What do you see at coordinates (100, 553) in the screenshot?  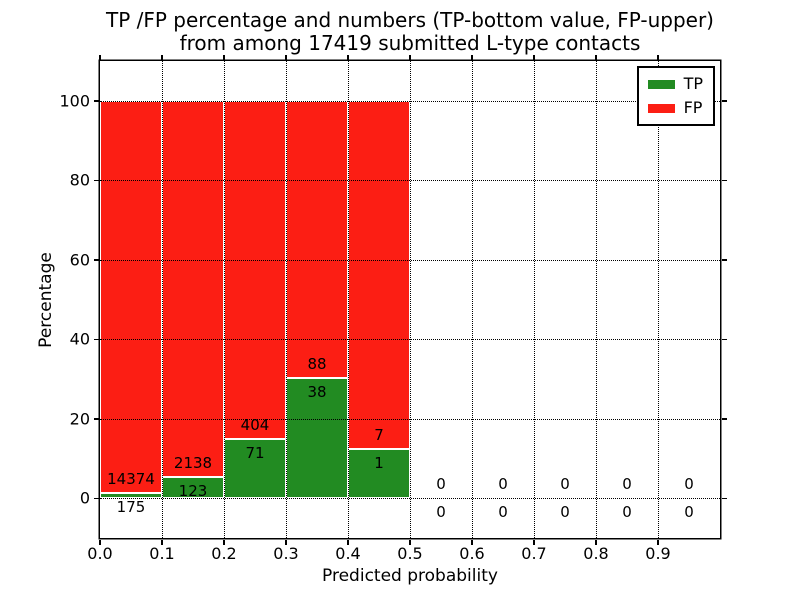 I see `x-tick-label: 0.0` at bounding box center [100, 553].